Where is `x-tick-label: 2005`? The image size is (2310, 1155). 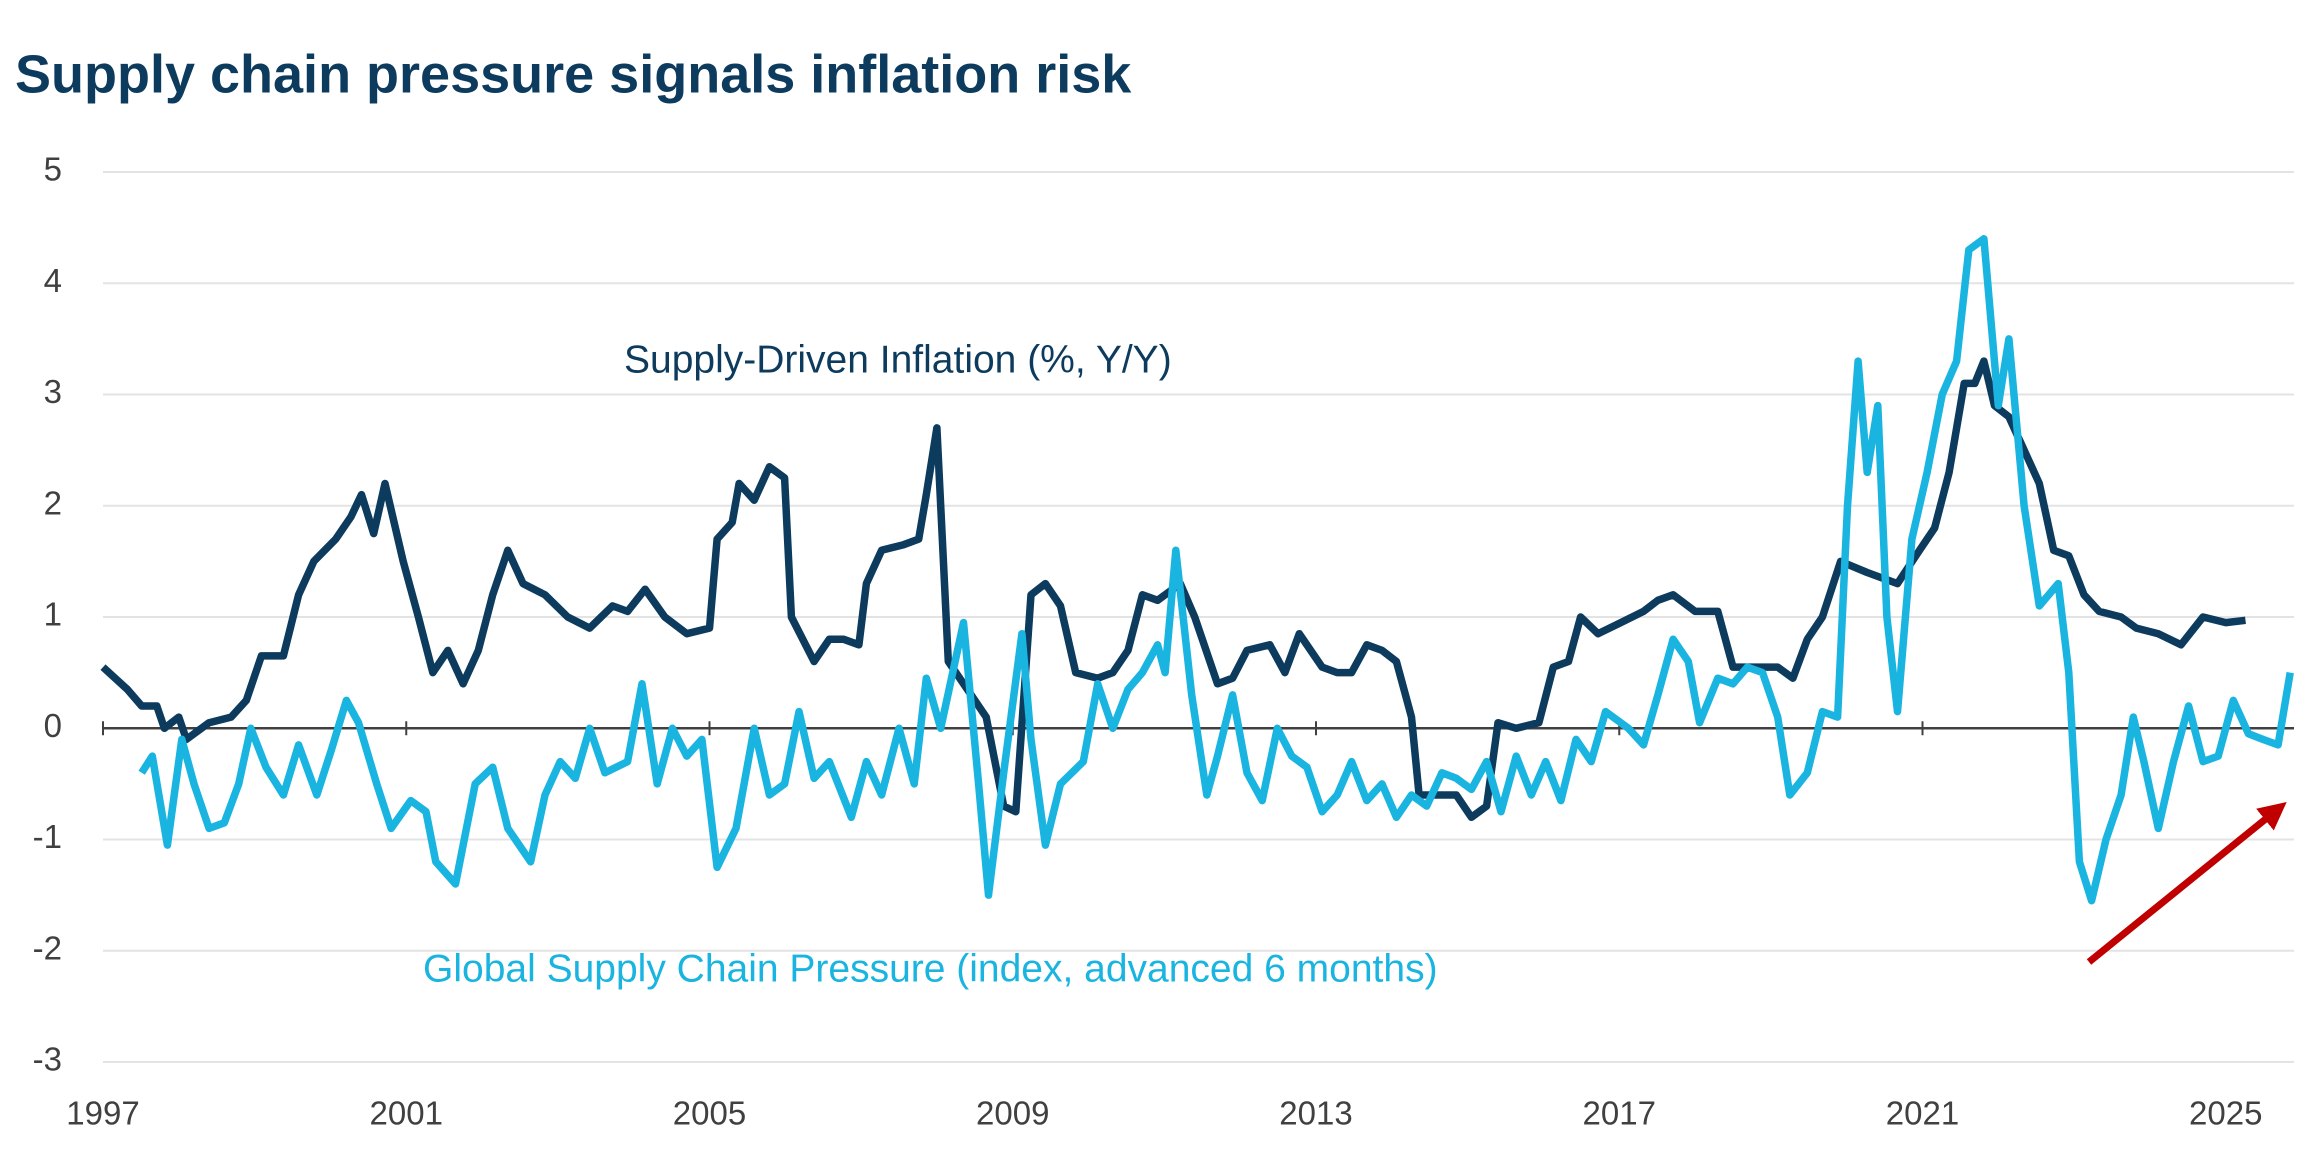 x-tick-label: 2005 is located at coordinates (709, 1113).